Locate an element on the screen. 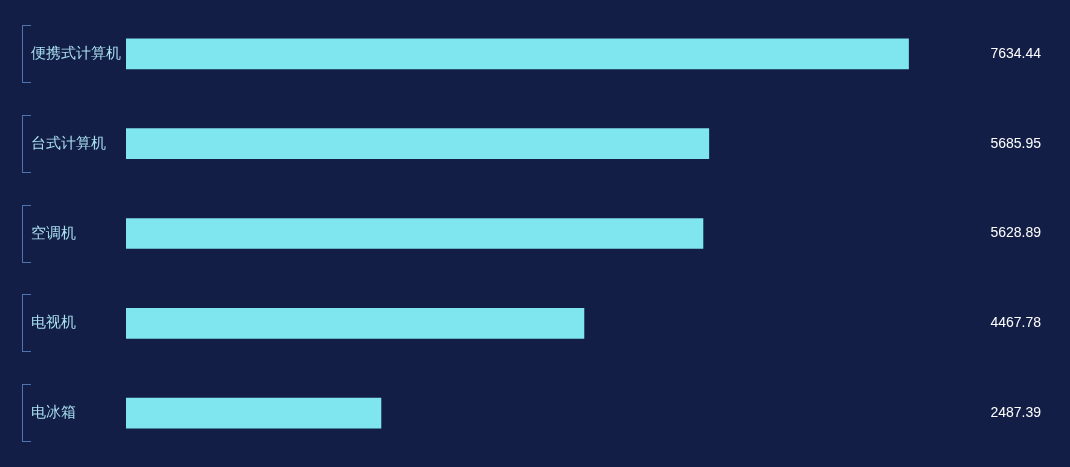  y-tick-label: 空调机 is located at coordinates (53, 232).